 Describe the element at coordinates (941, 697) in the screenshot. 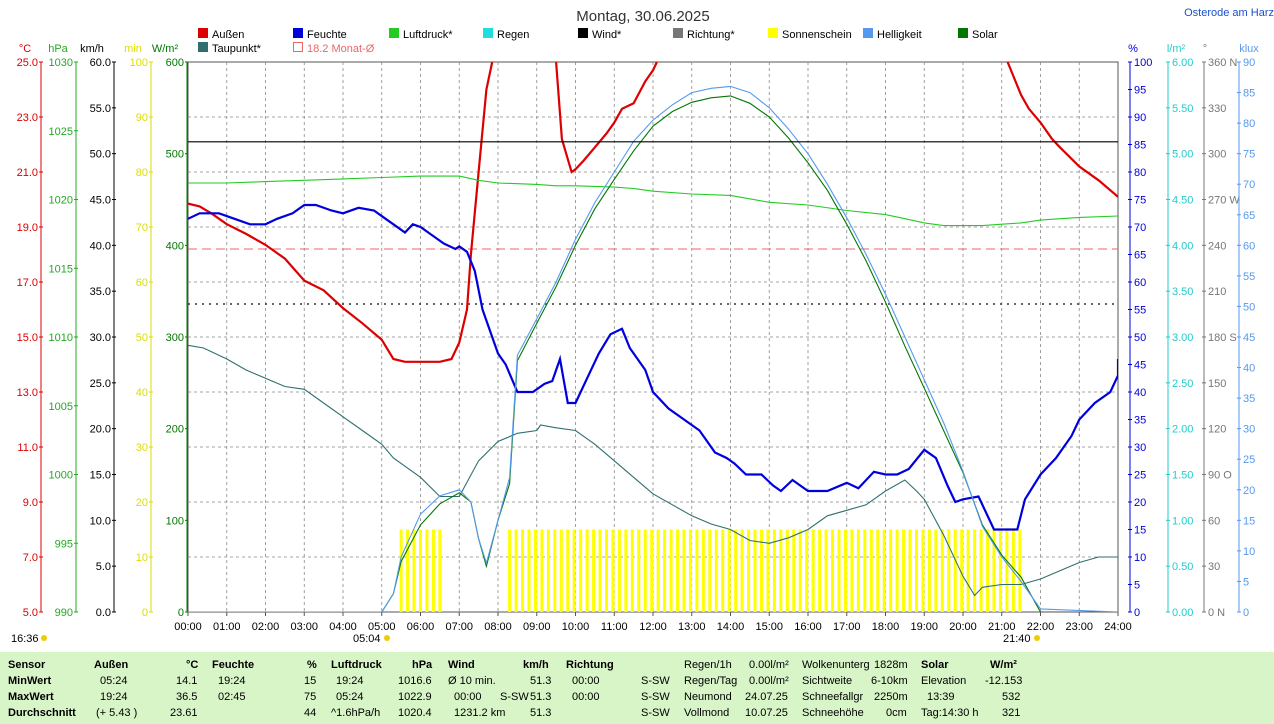

I see `stats-solar-max-time: 13:39` at that location.